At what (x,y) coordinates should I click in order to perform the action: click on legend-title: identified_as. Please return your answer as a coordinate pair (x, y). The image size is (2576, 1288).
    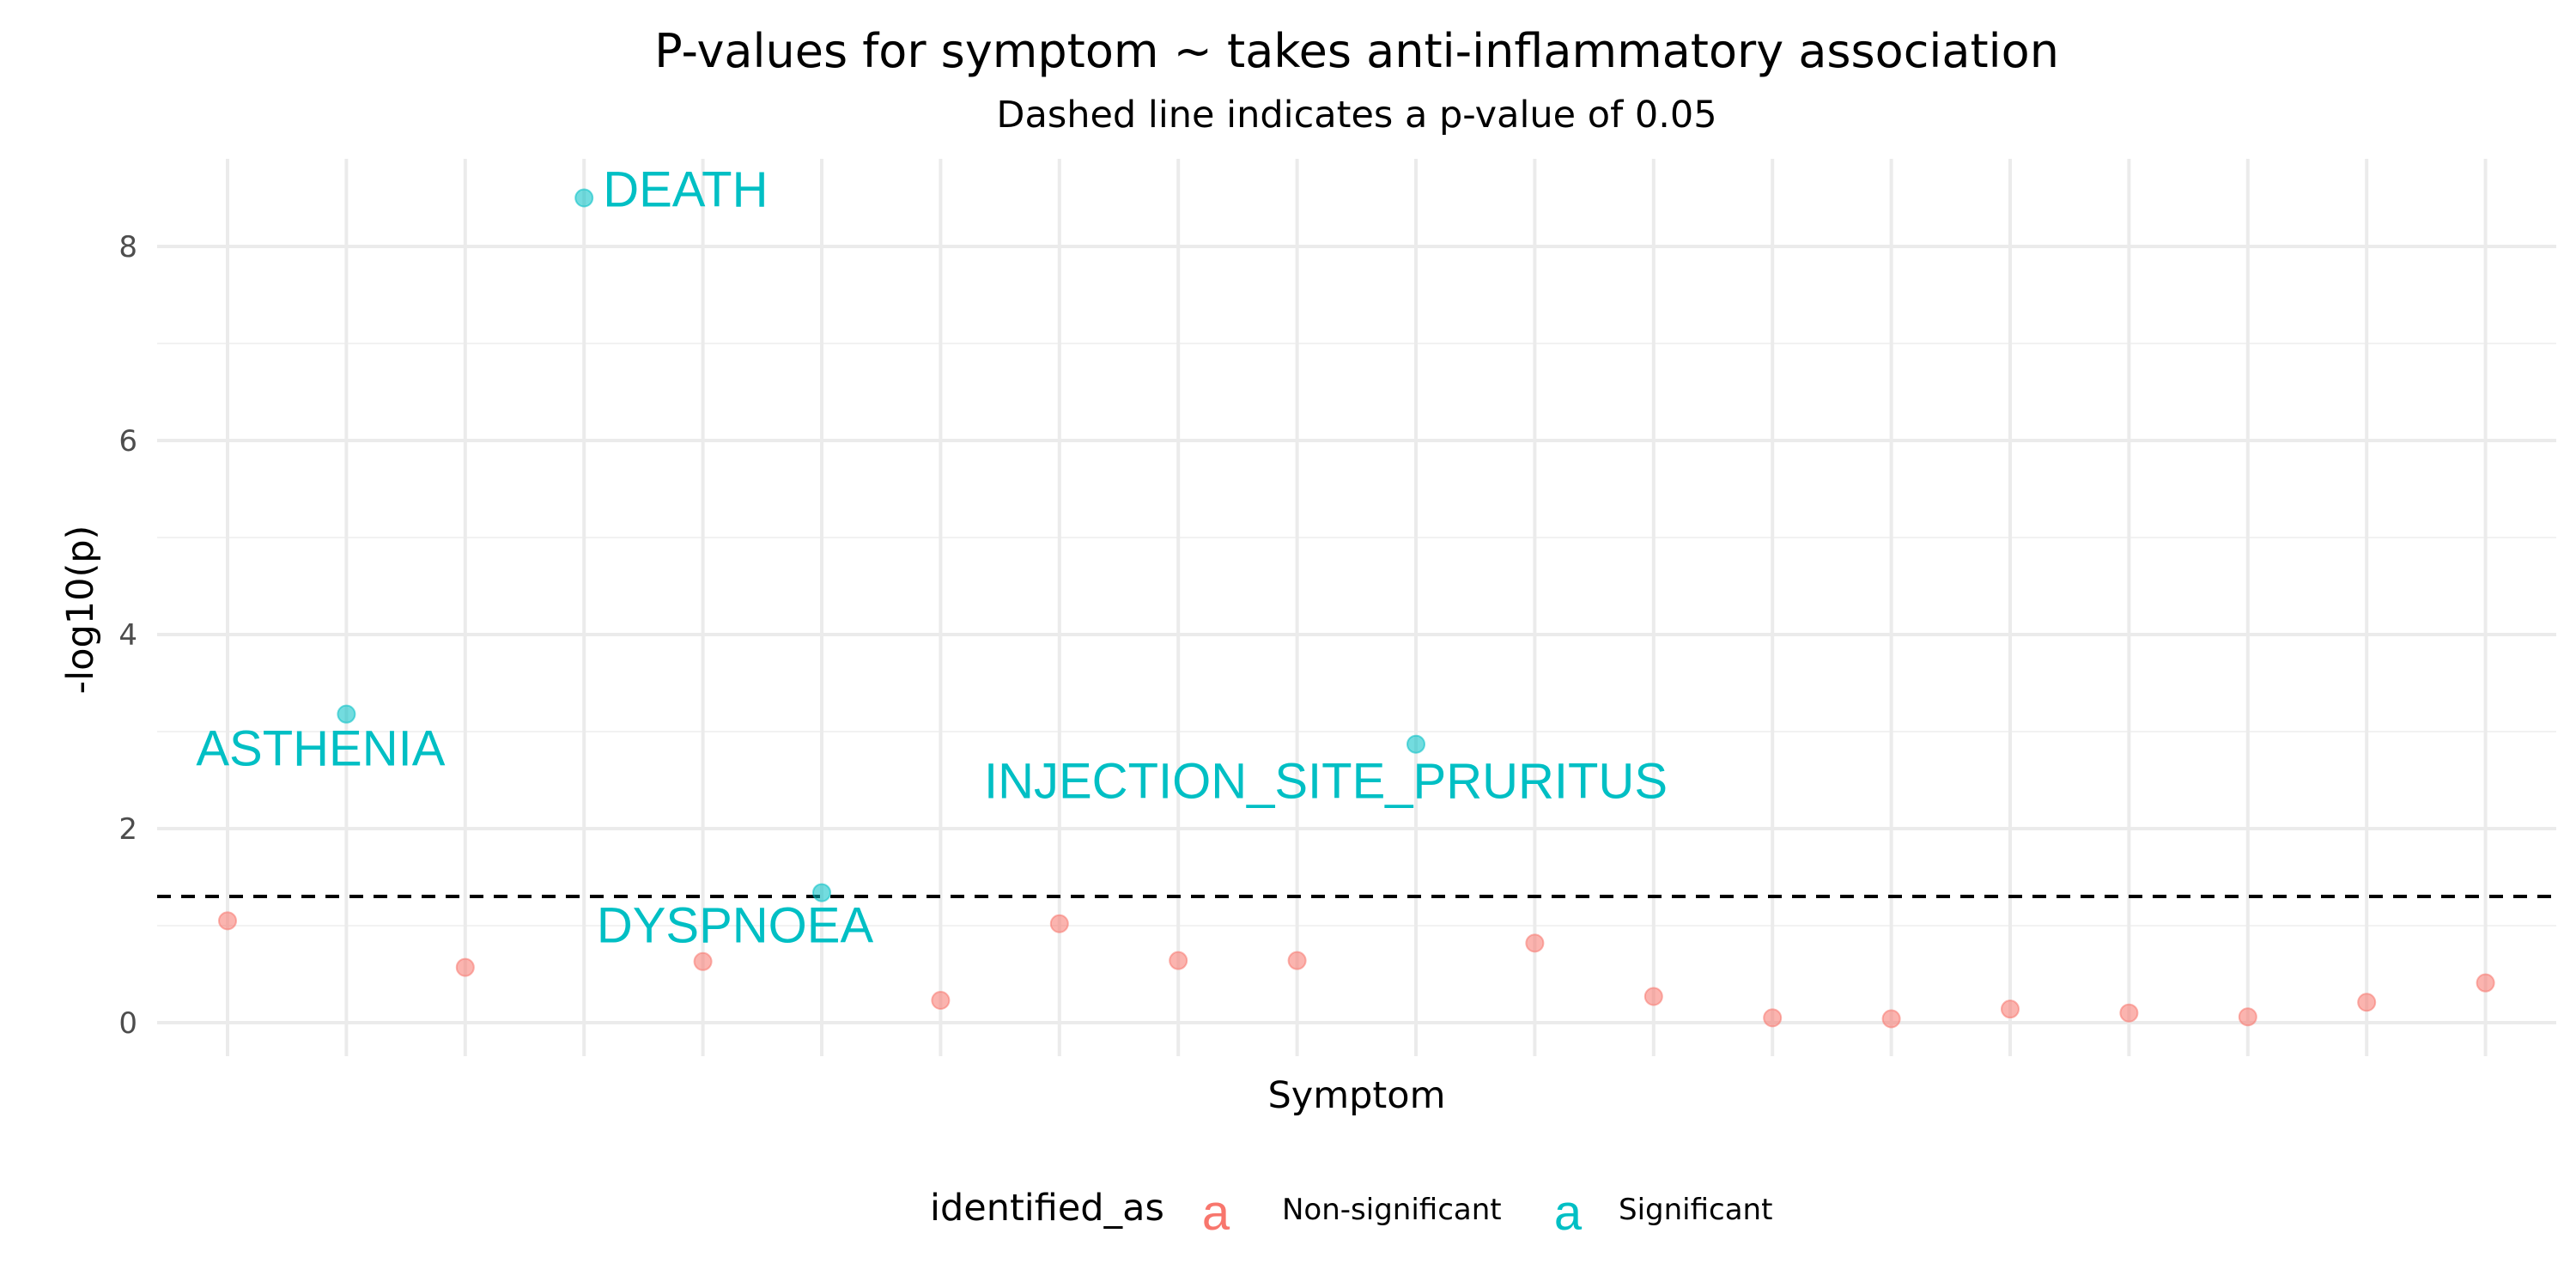
    Looking at the image, I should click on (1047, 1208).